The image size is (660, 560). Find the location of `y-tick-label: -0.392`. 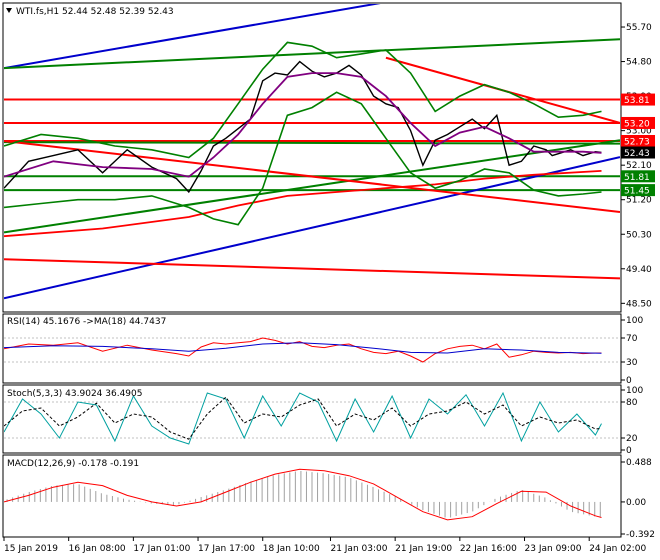

y-tick-label: -0.392 is located at coordinates (640, 535).